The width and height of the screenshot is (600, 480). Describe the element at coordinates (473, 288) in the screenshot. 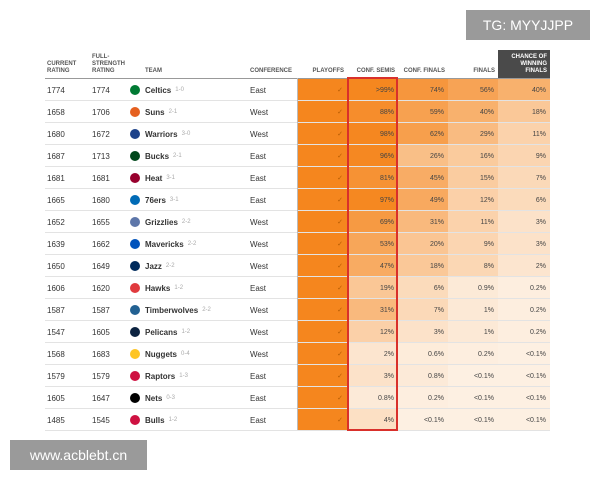

I see `probability-cell: 0.9%` at that location.